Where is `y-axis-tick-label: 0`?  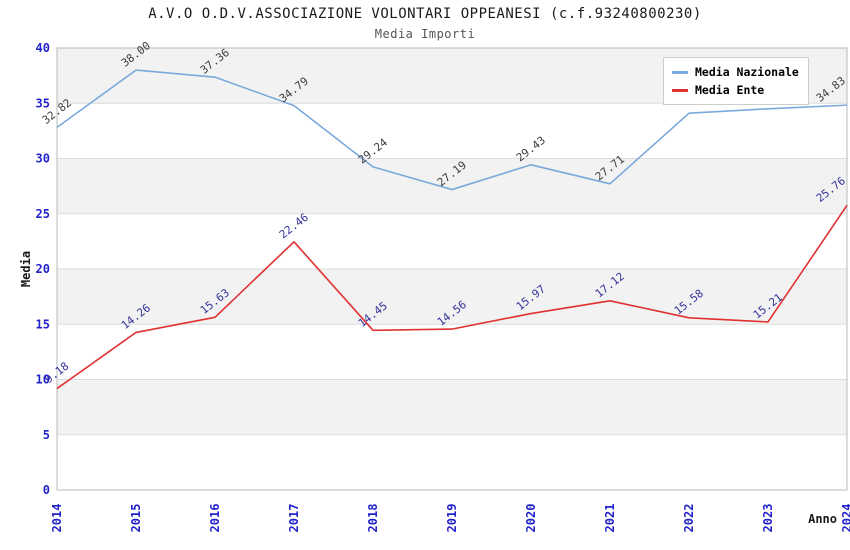
y-axis-tick-label: 0 is located at coordinates (46, 490).